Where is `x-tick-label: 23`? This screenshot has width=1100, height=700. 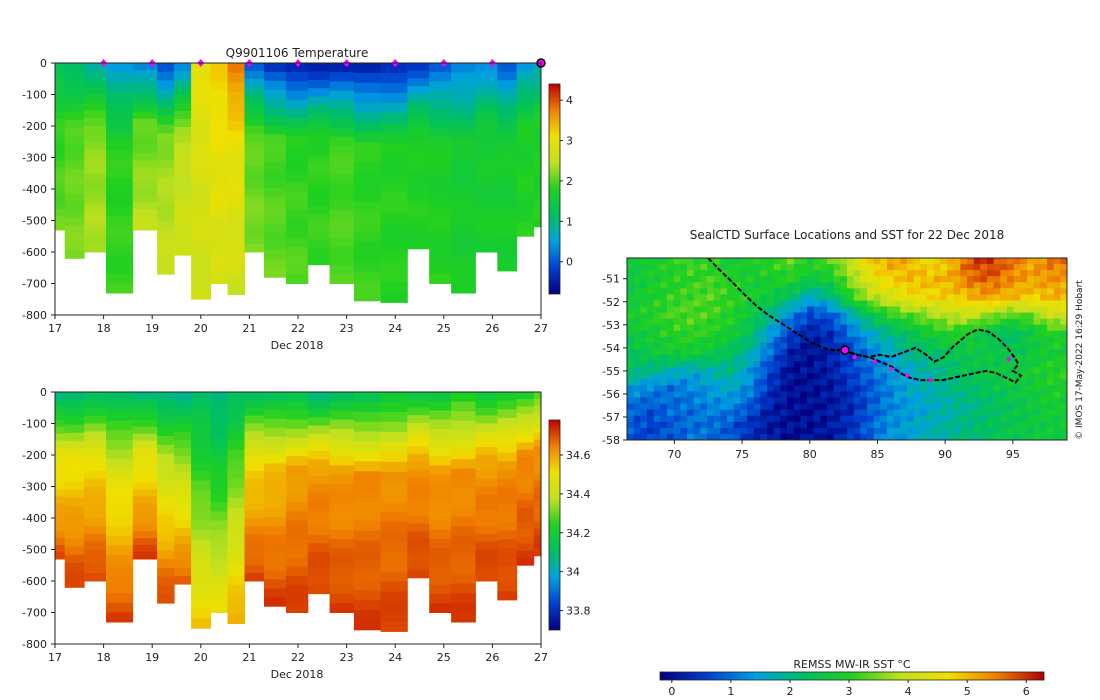
x-tick-label: 23 is located at coordinates (347, 657).